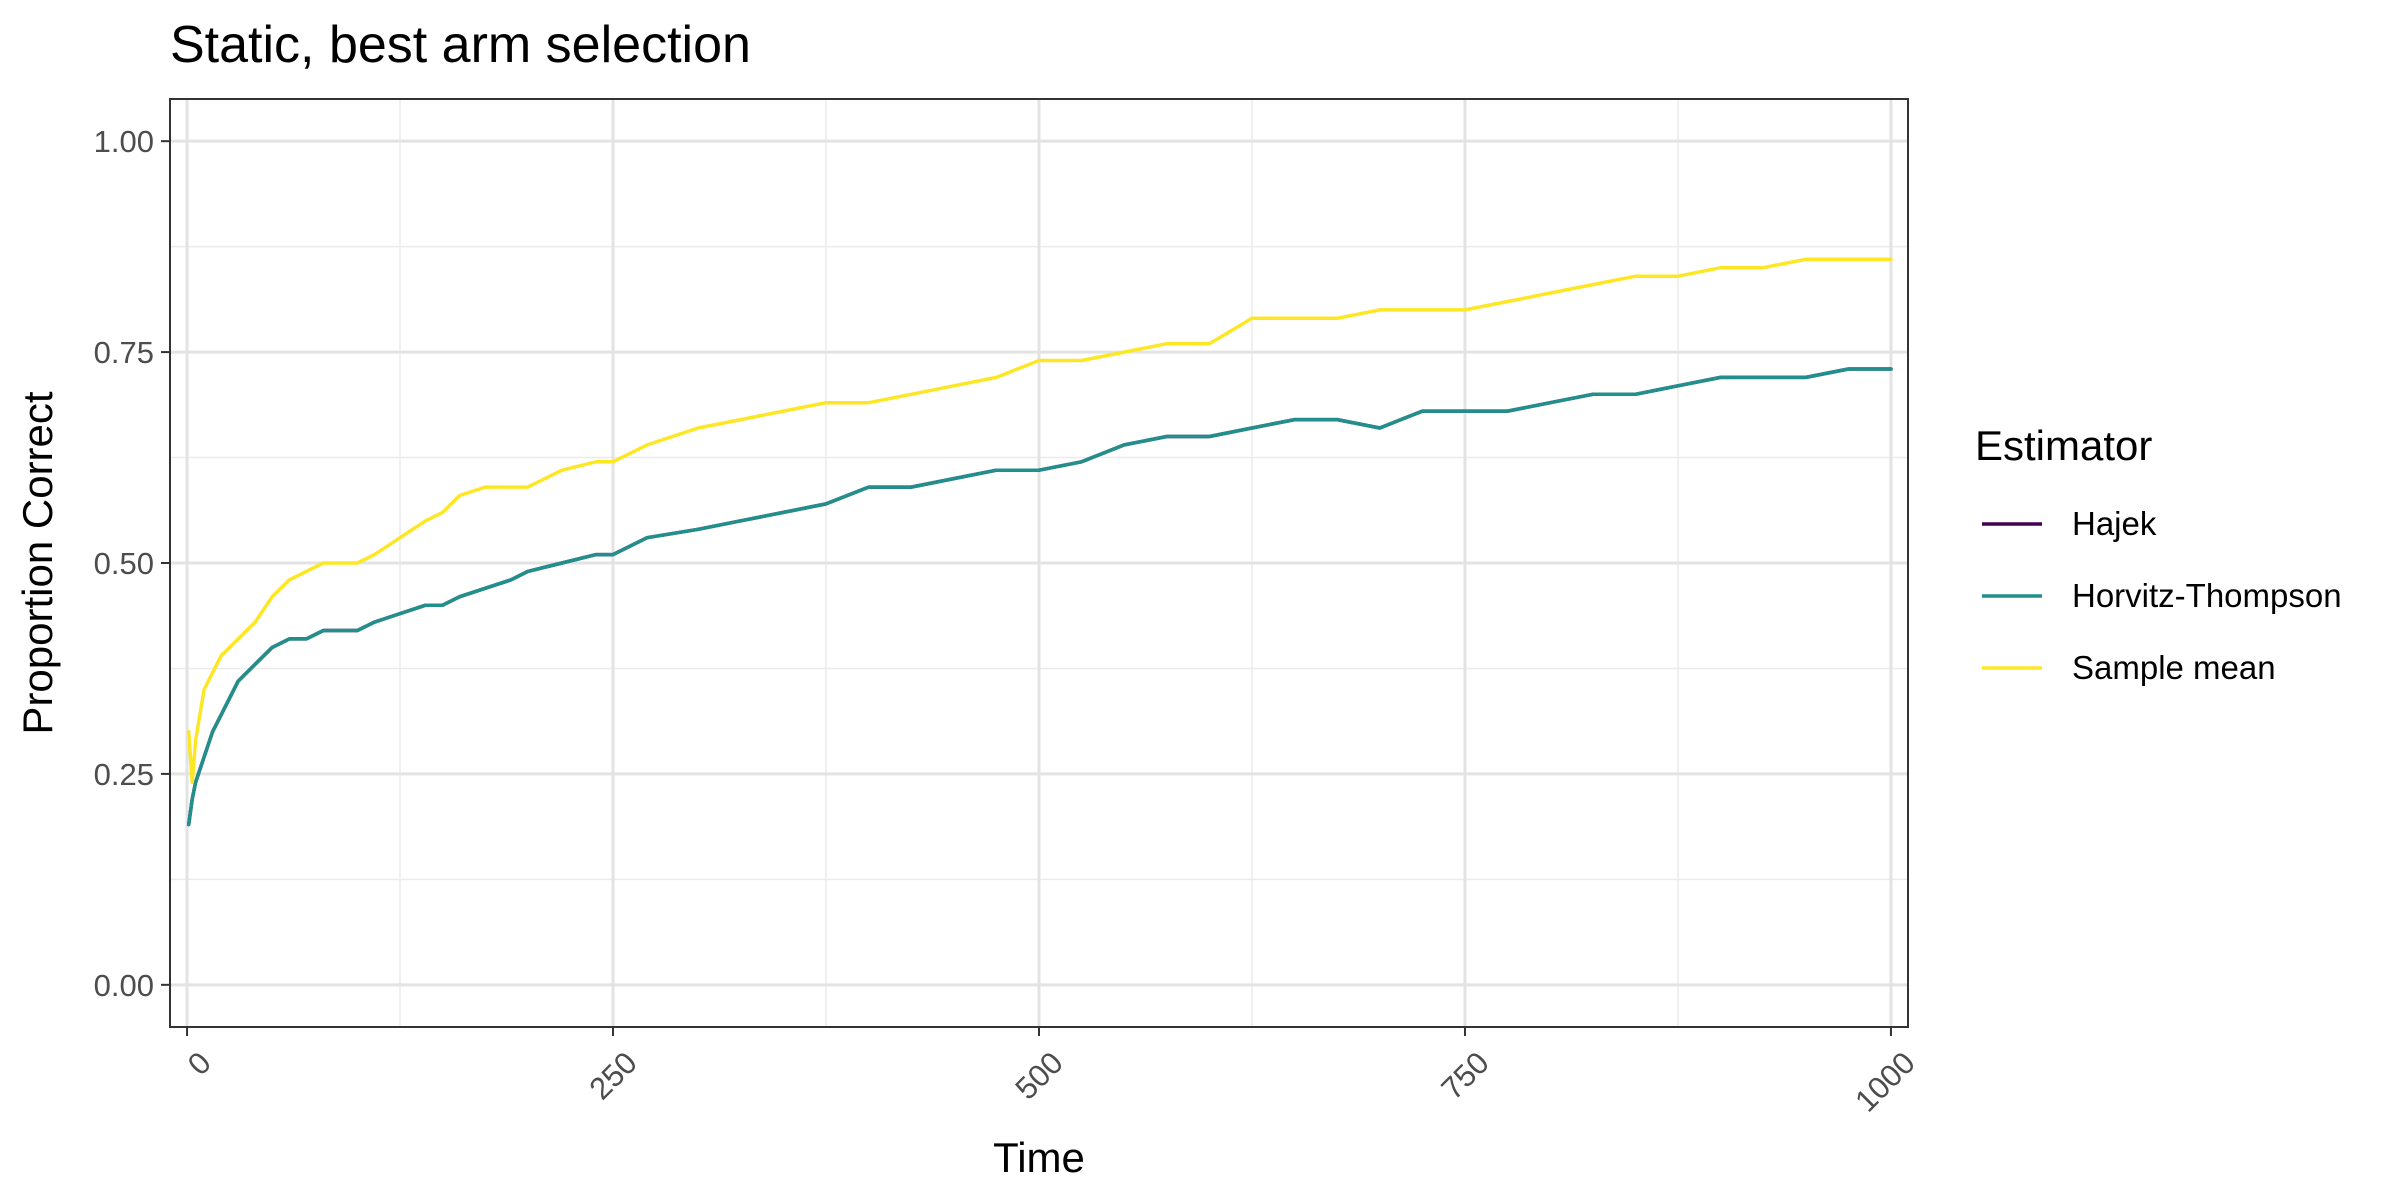 The height and width of the screenshot is (1200, 2400). I want to click on legend-items: Hajek Horvitz-Thompson Sample mean, so click(2162, 595).